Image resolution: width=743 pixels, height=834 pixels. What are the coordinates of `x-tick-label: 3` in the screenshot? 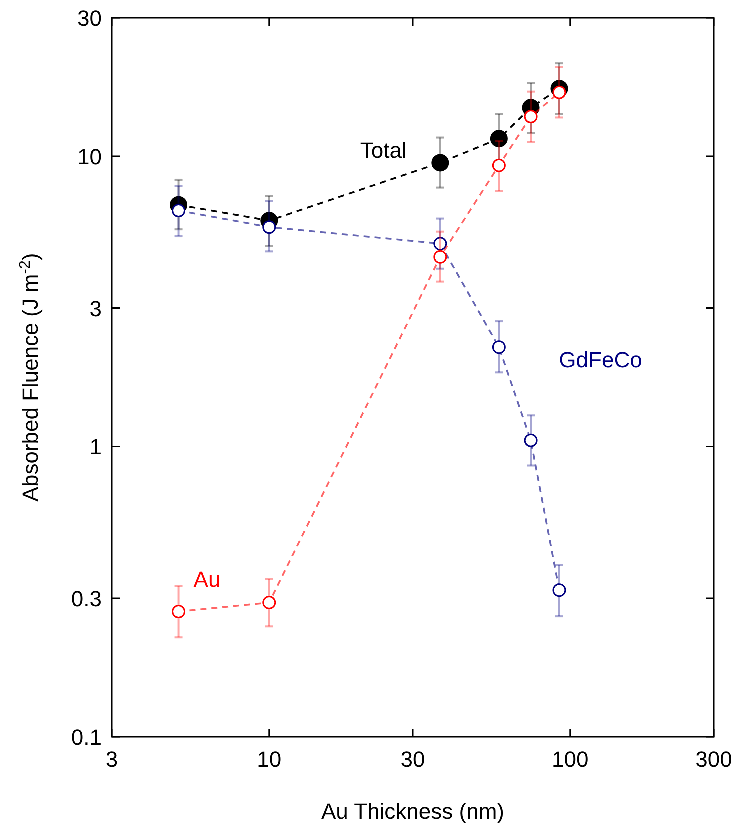 It's located at (112, 759).